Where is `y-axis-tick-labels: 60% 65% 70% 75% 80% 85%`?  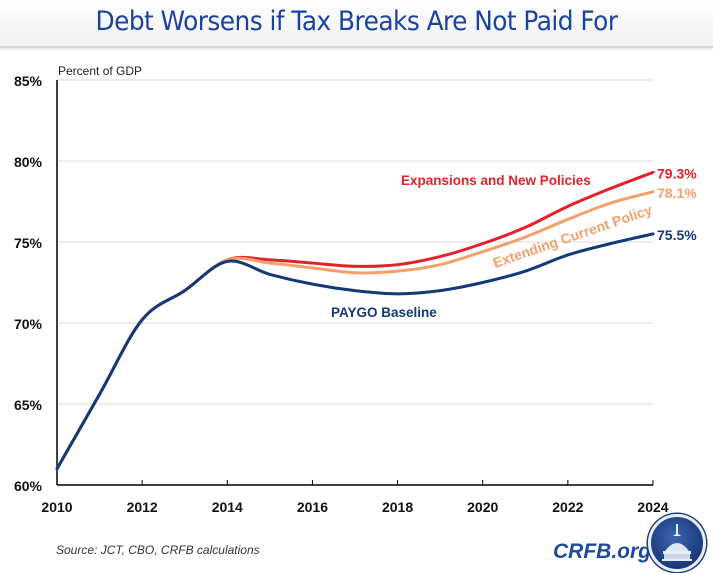
y-axis-tick-labels: 60% 65% 70% 75% 80% 85% is located at coordinates (28, 283).